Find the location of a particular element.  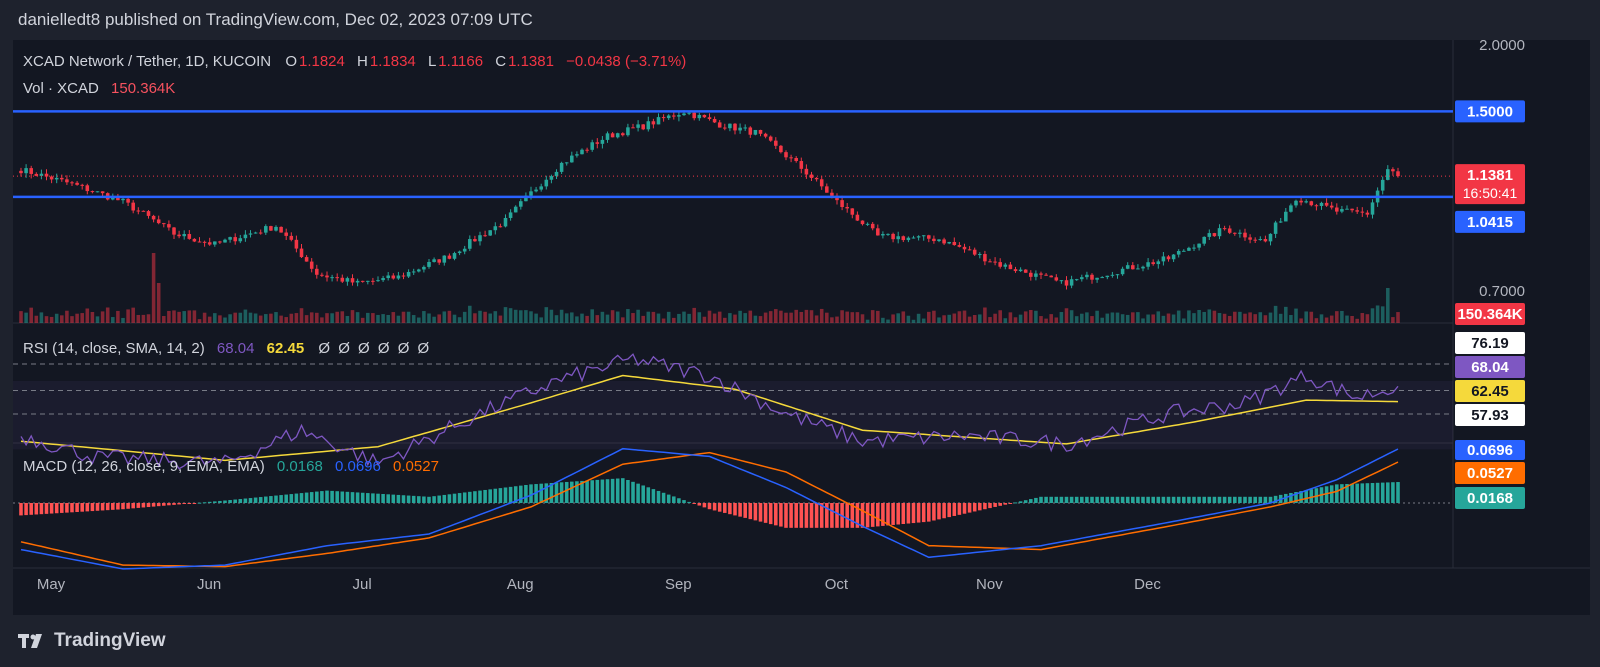

level-label-resistance-bg is located at coordinates (1490, 111).